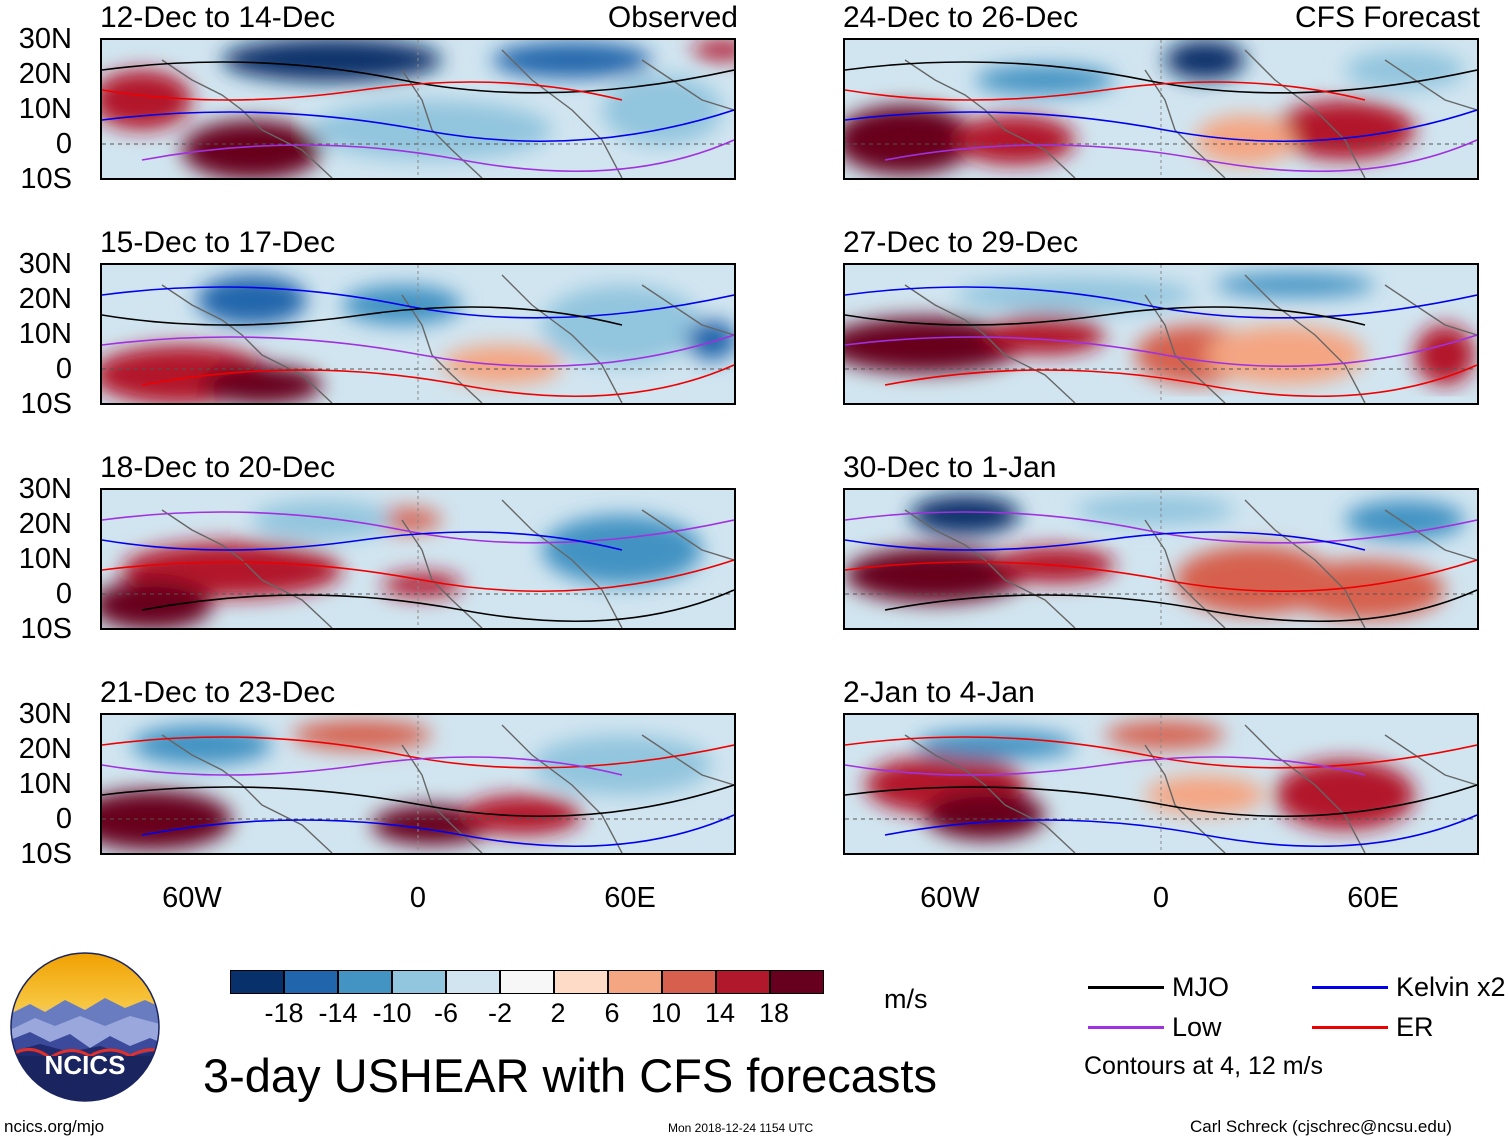 Image resolution: width=1510 pixels, height=1142 pixels. What do you see at coordinates (85, 1027) in the screenshot?
I see `ncics-logo: NCICS` at bounding box center [85, 1027].